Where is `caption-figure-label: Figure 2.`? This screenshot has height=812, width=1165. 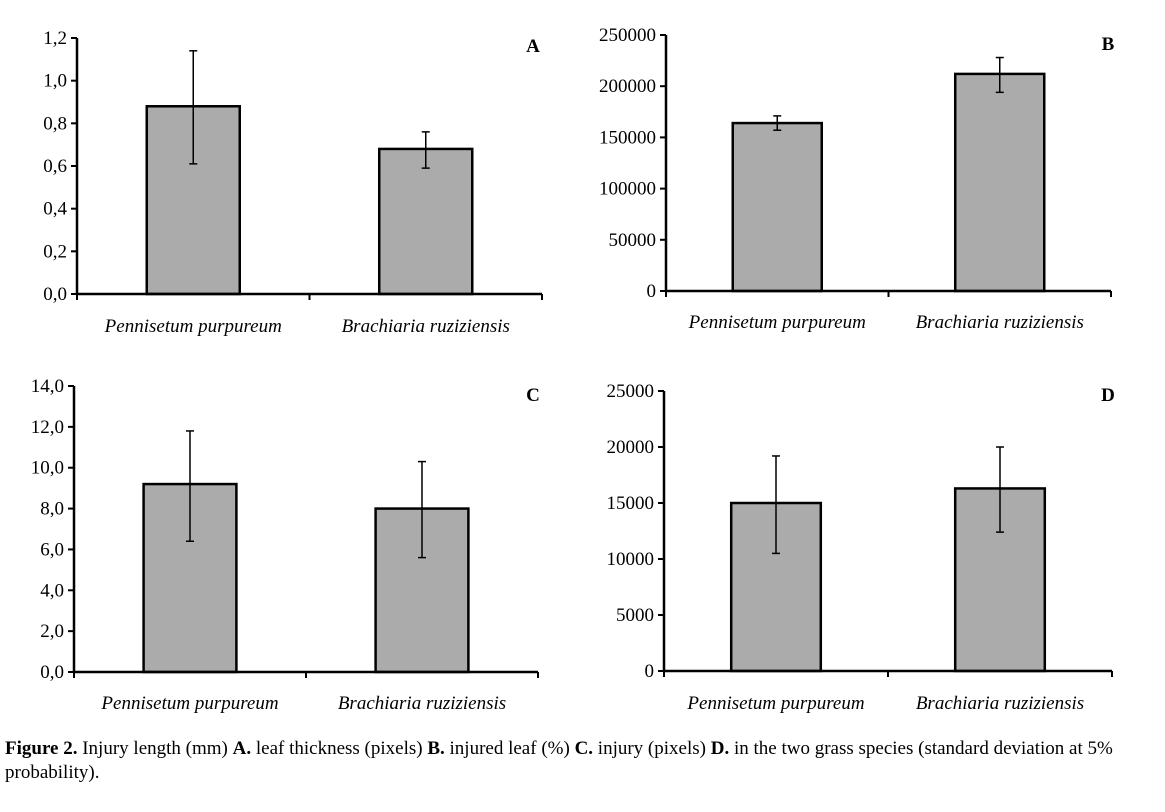 caption-figure-label: Figure 2. is located at coordinates (41, 748).